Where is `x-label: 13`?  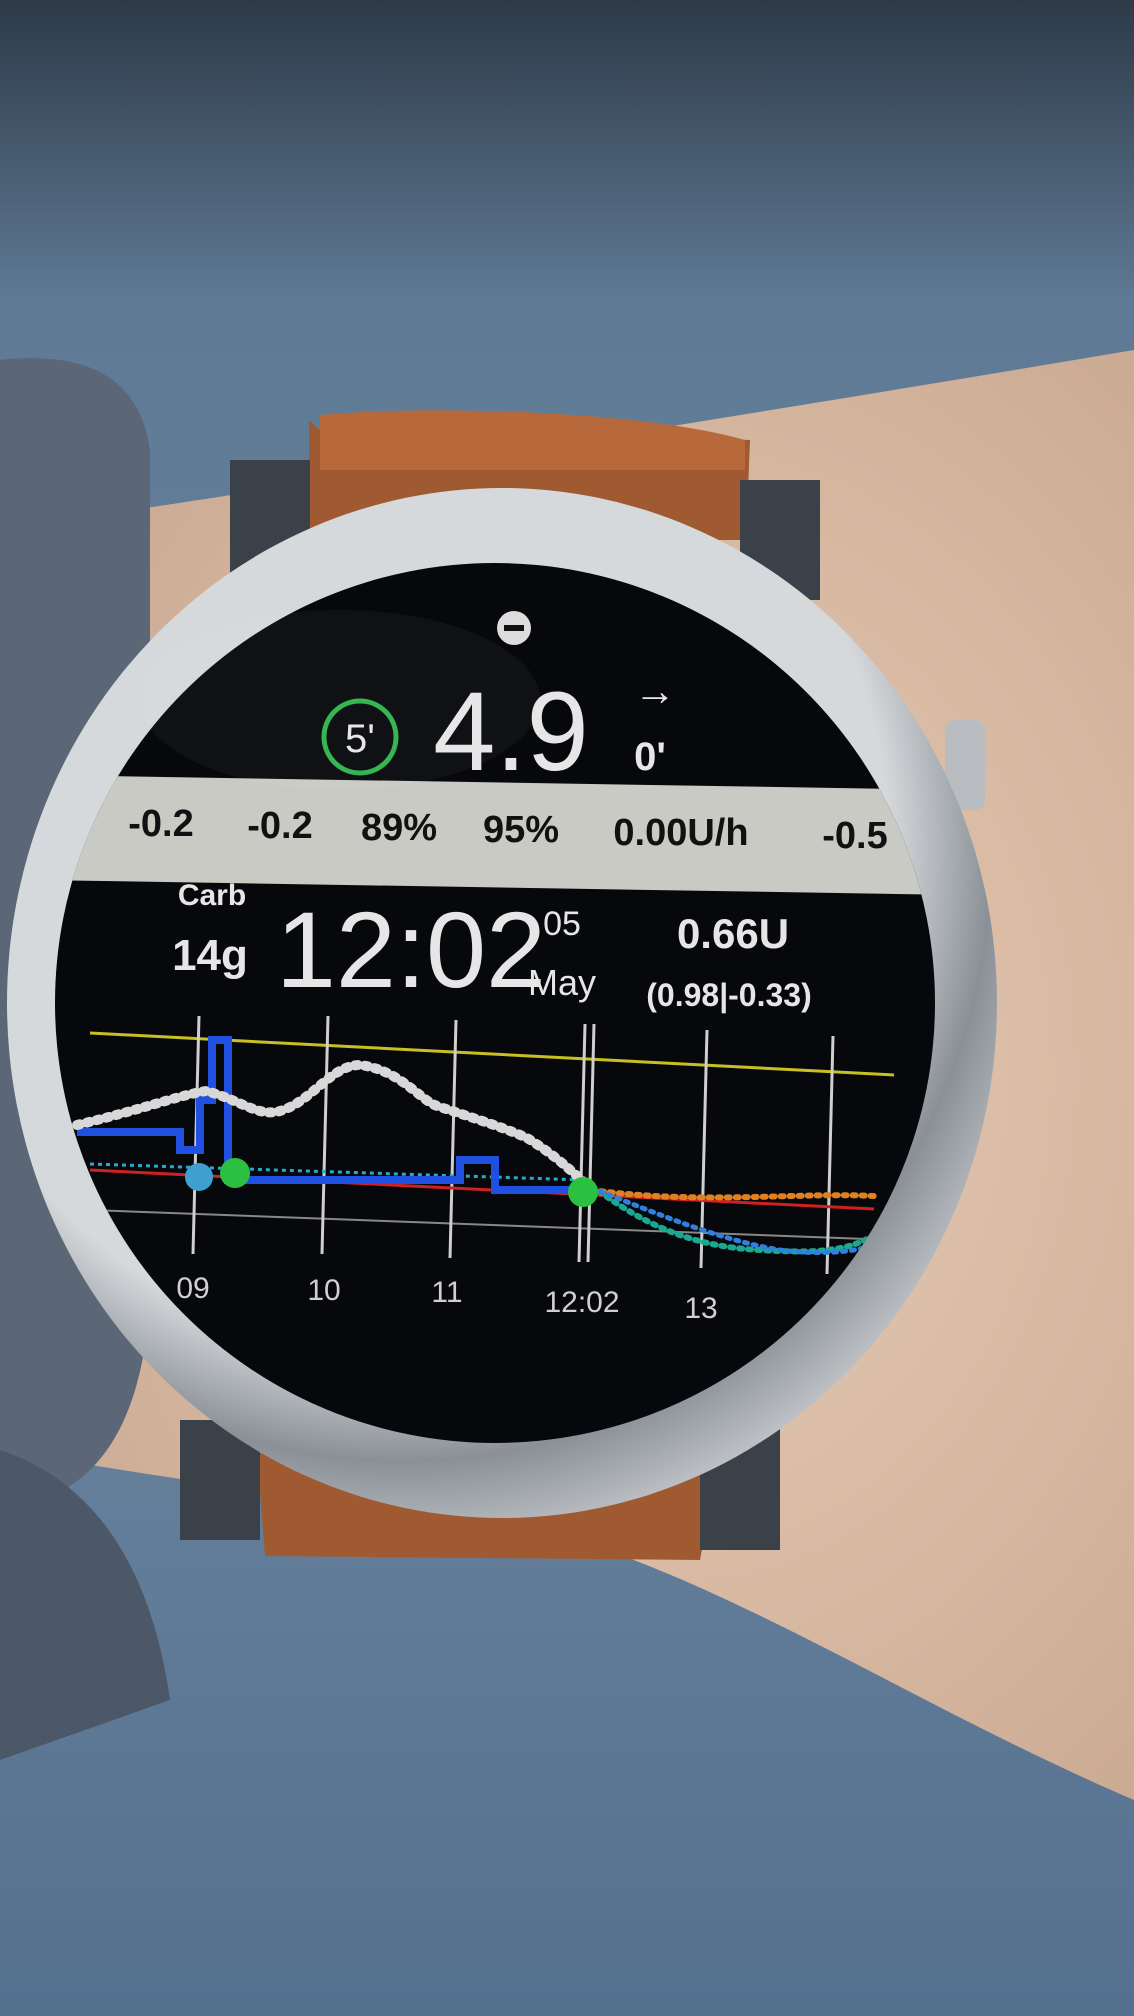
x-label: 13 is located at coordinates (700, 1308).